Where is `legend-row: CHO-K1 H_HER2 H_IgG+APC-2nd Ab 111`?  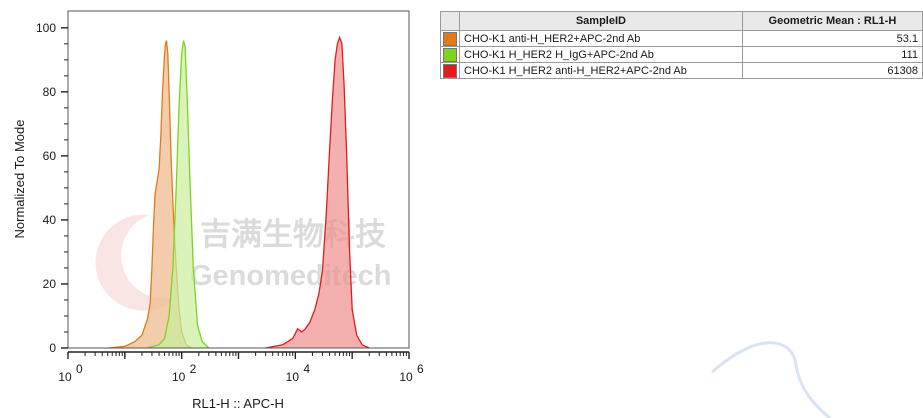
legend-row: CHO-K1 H_HER2 H_IgG+APC-2nd Ab 111 is located at coordinates (681, 54).